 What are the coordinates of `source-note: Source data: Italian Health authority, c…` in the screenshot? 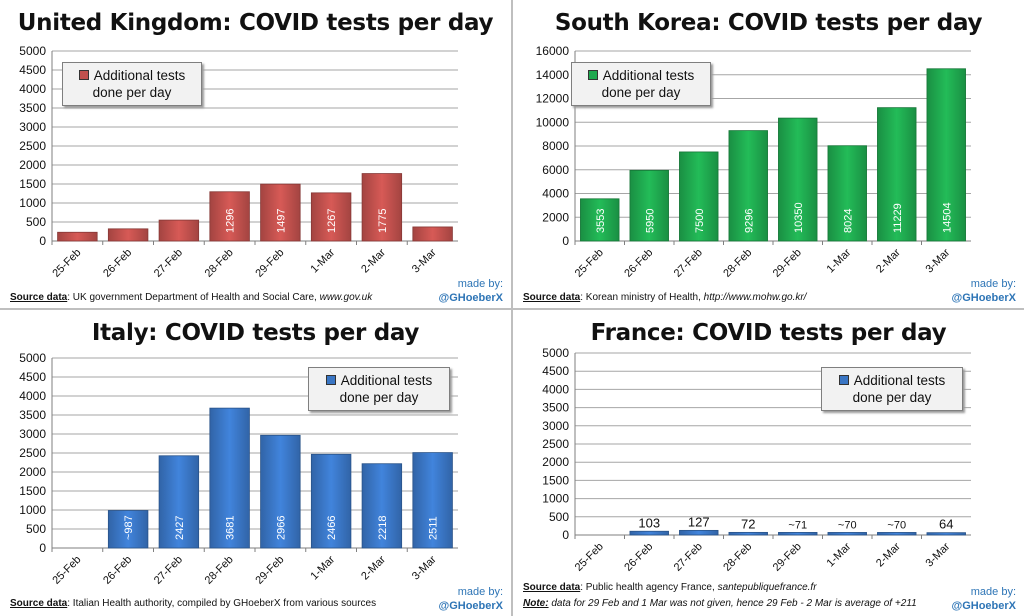 It's located at (193, 603).